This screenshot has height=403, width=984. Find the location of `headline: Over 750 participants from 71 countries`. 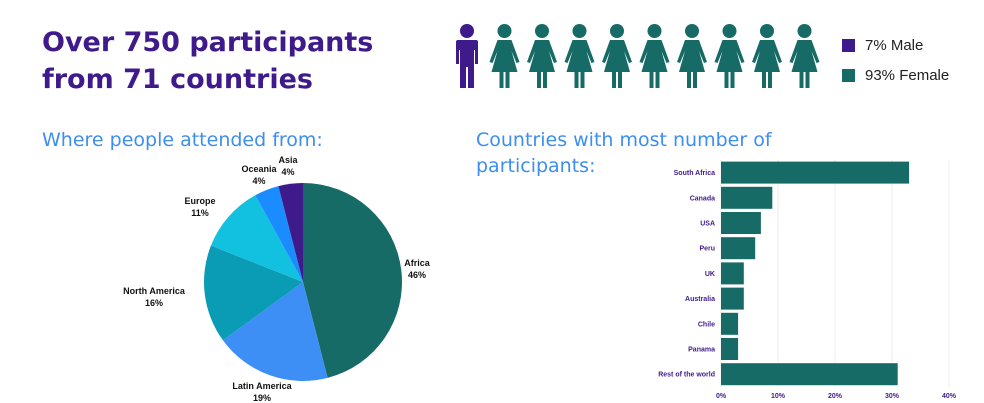

headline: Over 750 participants from 71 countries is located at coordinates (207, 61).